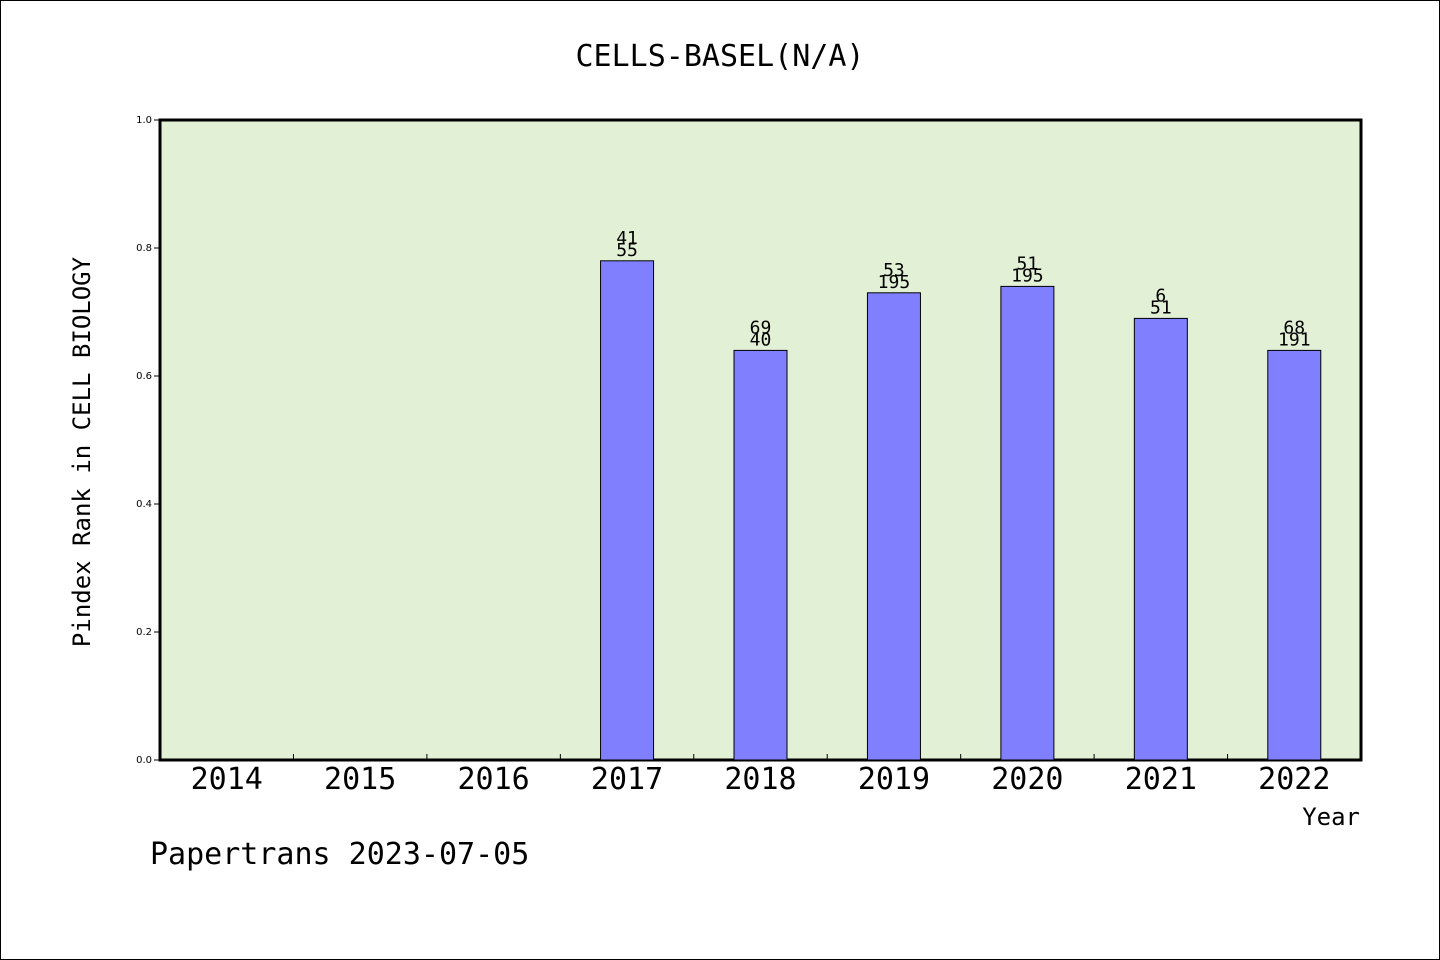  What do you see at coordinates (761, 339) in the screenshot?
I see `bar-label-bottom: 40` at bounding box center [761, 339].